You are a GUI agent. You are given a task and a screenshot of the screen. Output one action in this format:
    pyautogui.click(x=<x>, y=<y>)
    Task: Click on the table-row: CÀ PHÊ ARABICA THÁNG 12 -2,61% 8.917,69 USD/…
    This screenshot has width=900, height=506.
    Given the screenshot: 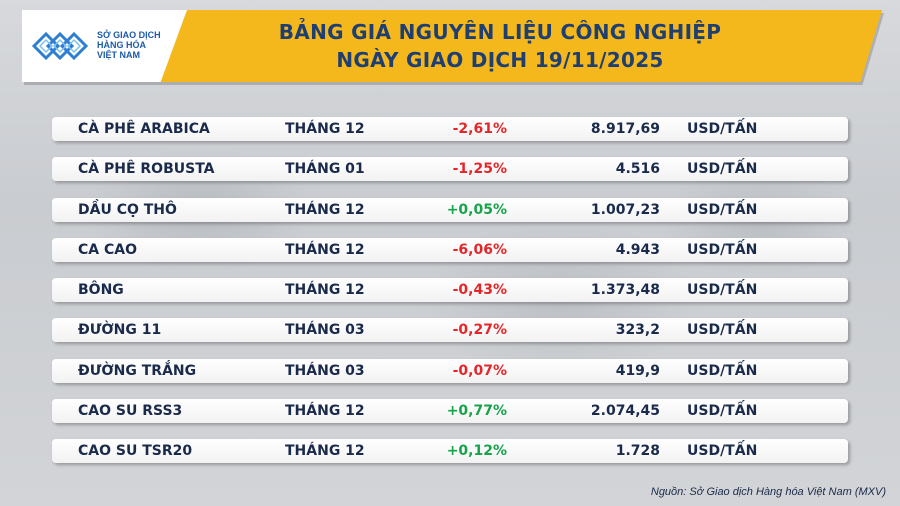 What is the action you would take?
    pyautogui.click(x=450, y=129)
    